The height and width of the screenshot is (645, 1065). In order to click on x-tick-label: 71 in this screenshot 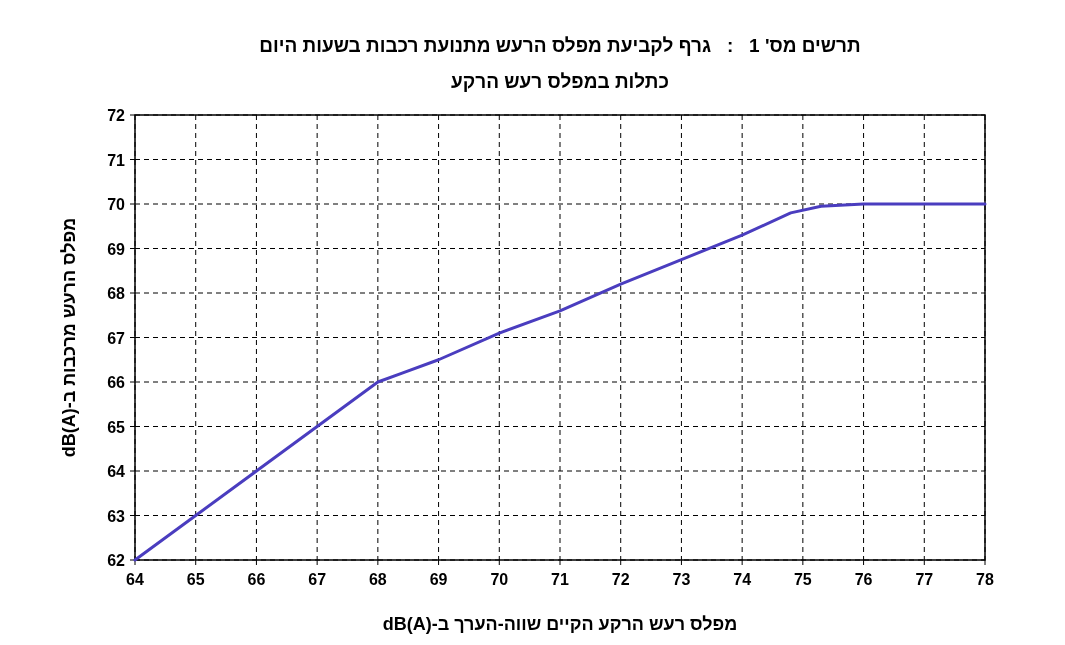, I will do `click(560, 579)`.